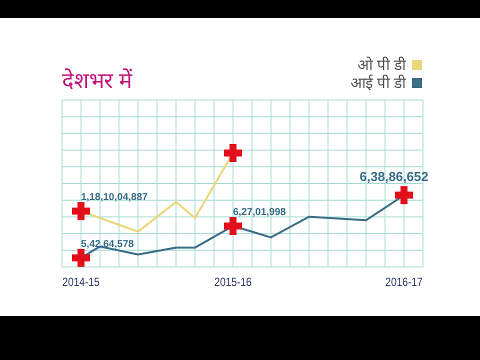  I want to click on annotation: 1,18,10,04,887, so click(114, 198).